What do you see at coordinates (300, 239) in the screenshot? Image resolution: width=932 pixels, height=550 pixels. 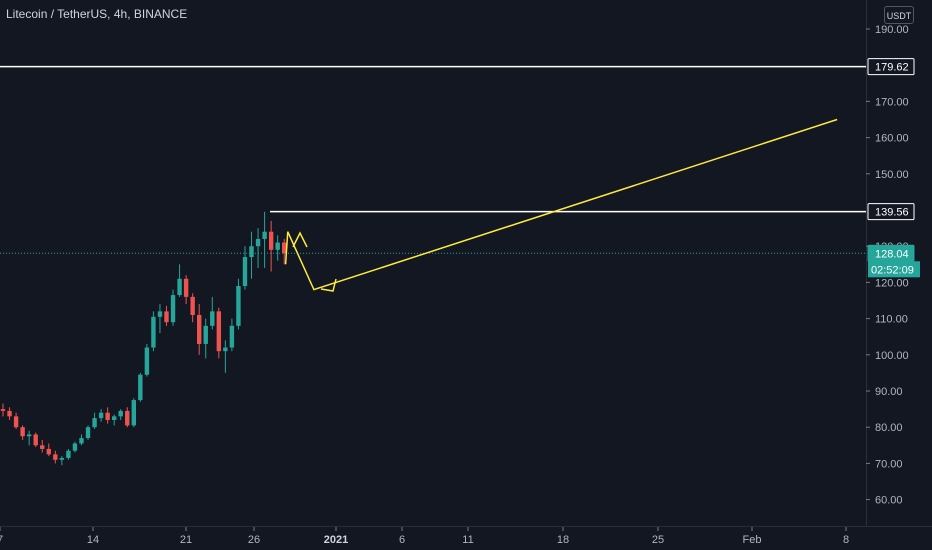 I see `arrow-up-icon` at bounding box center [300, 239].